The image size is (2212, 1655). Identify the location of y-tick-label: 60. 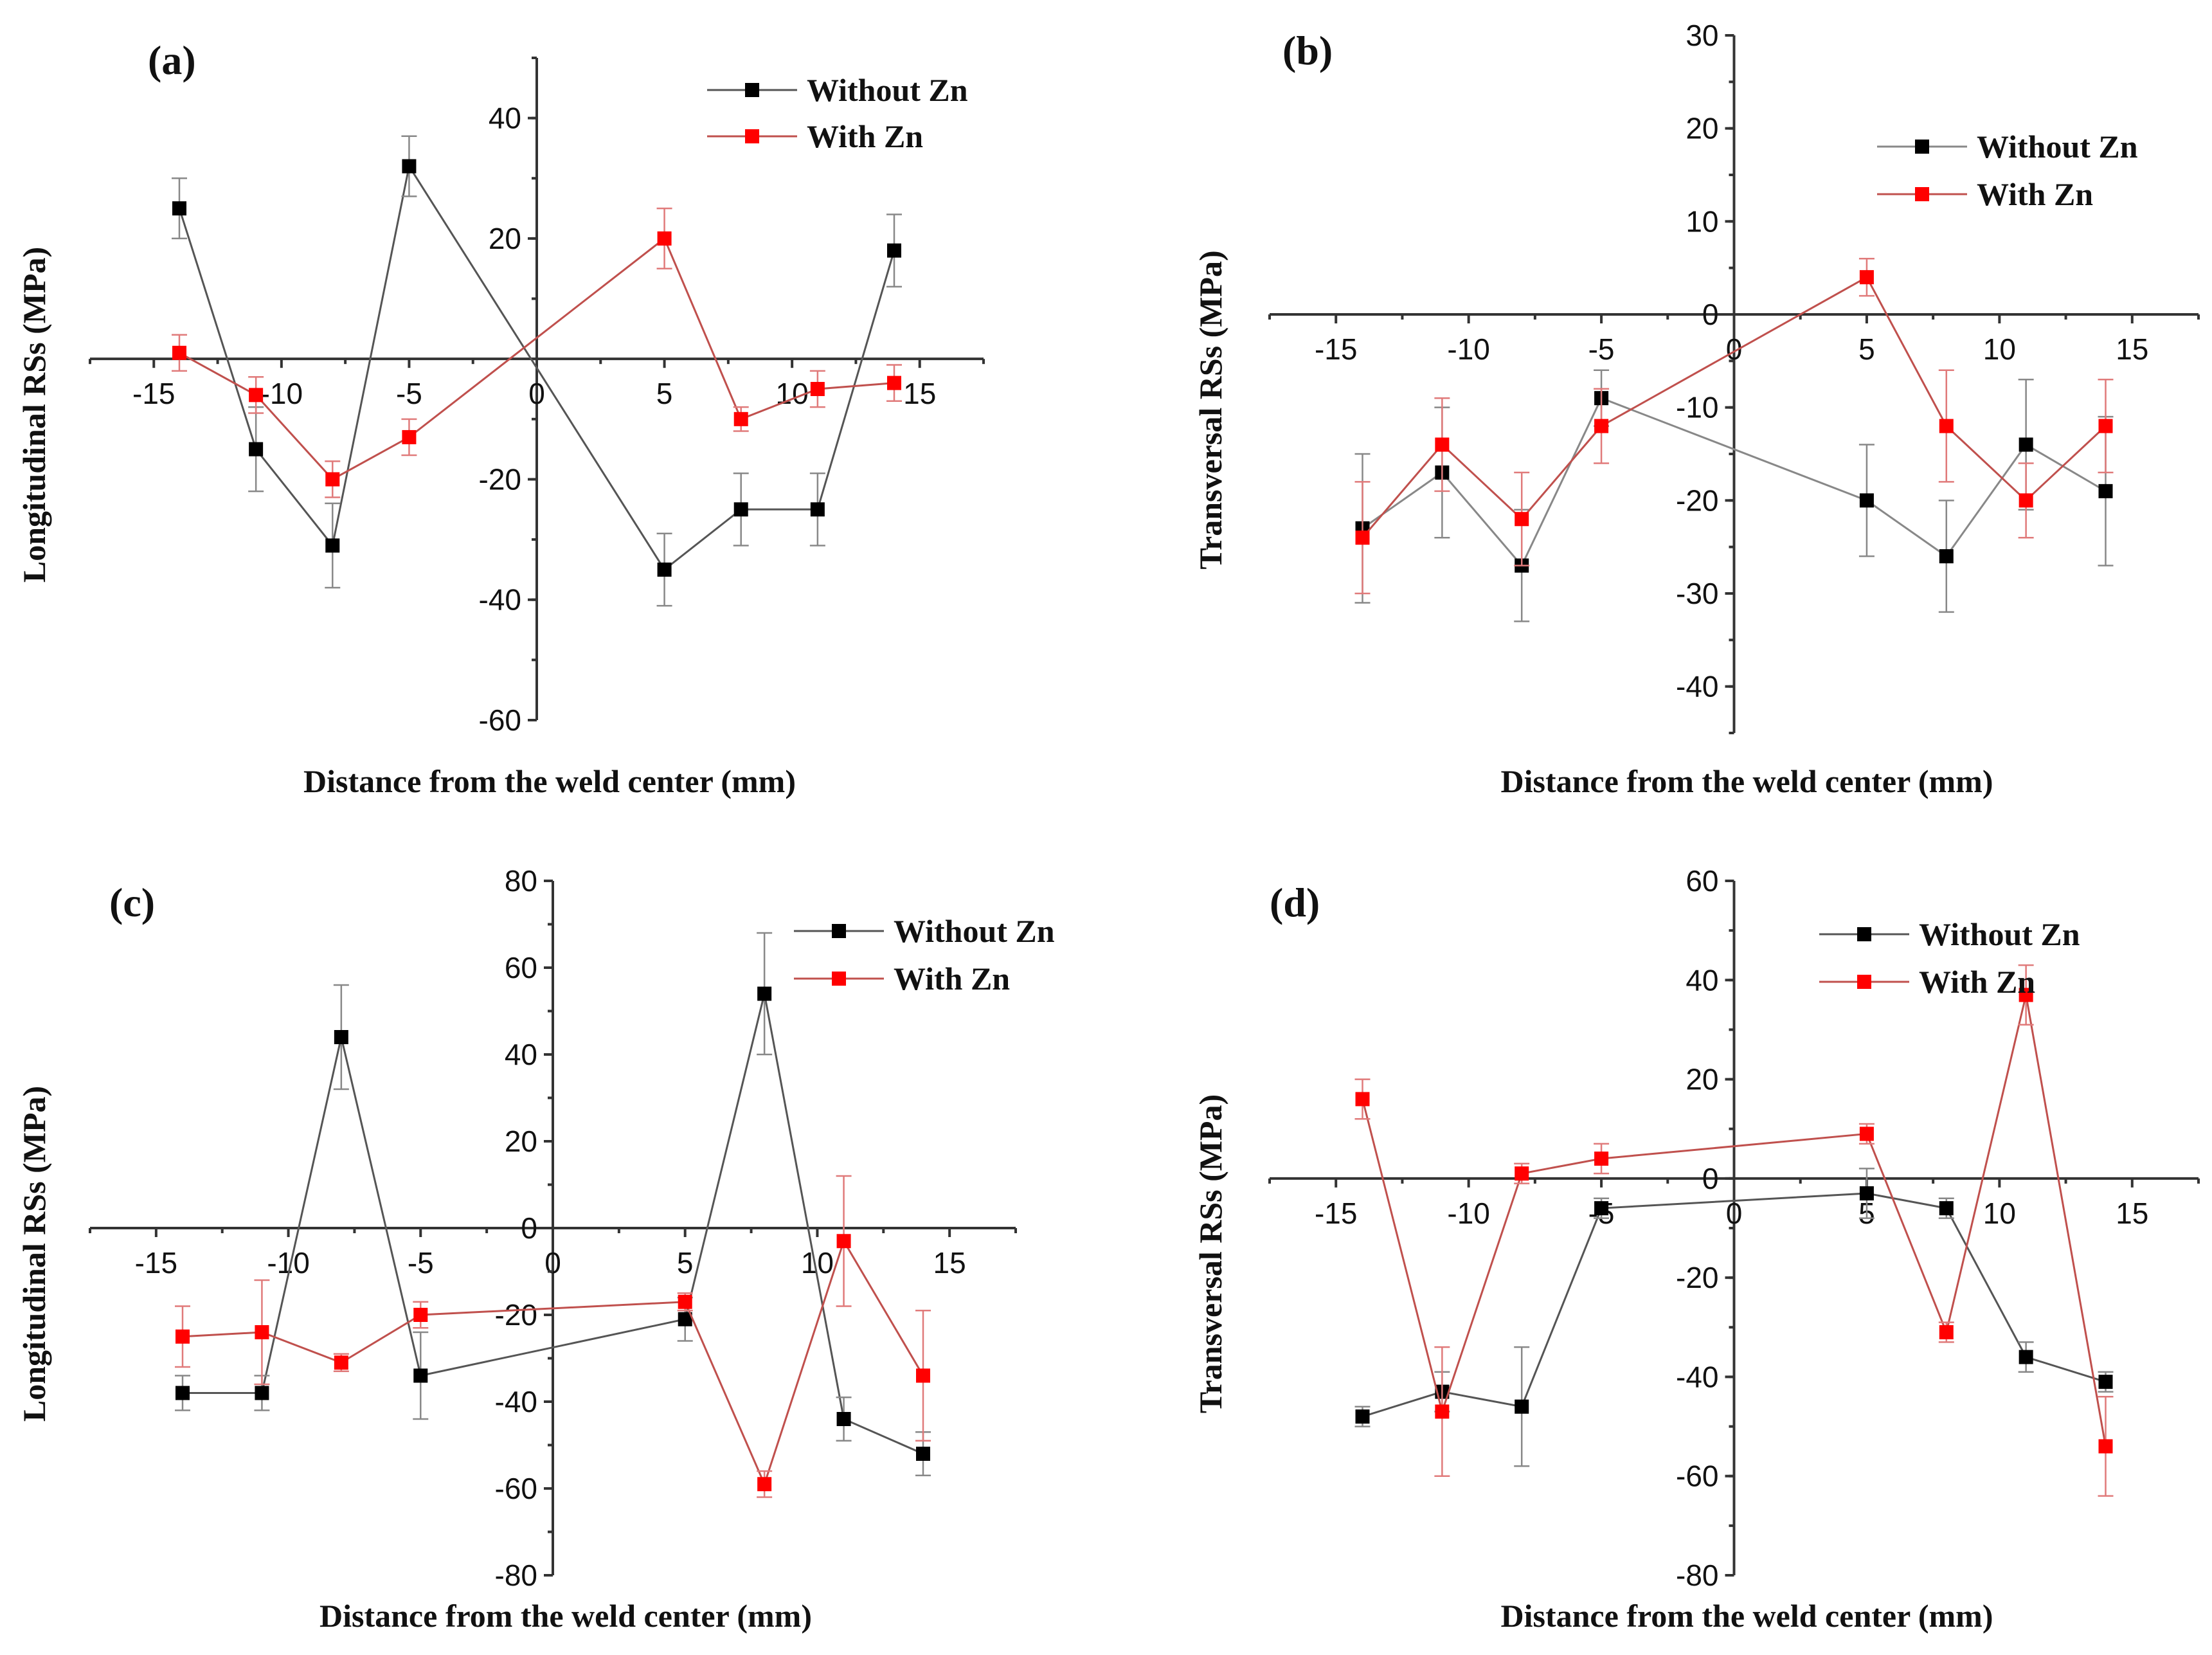
(1702, 881).